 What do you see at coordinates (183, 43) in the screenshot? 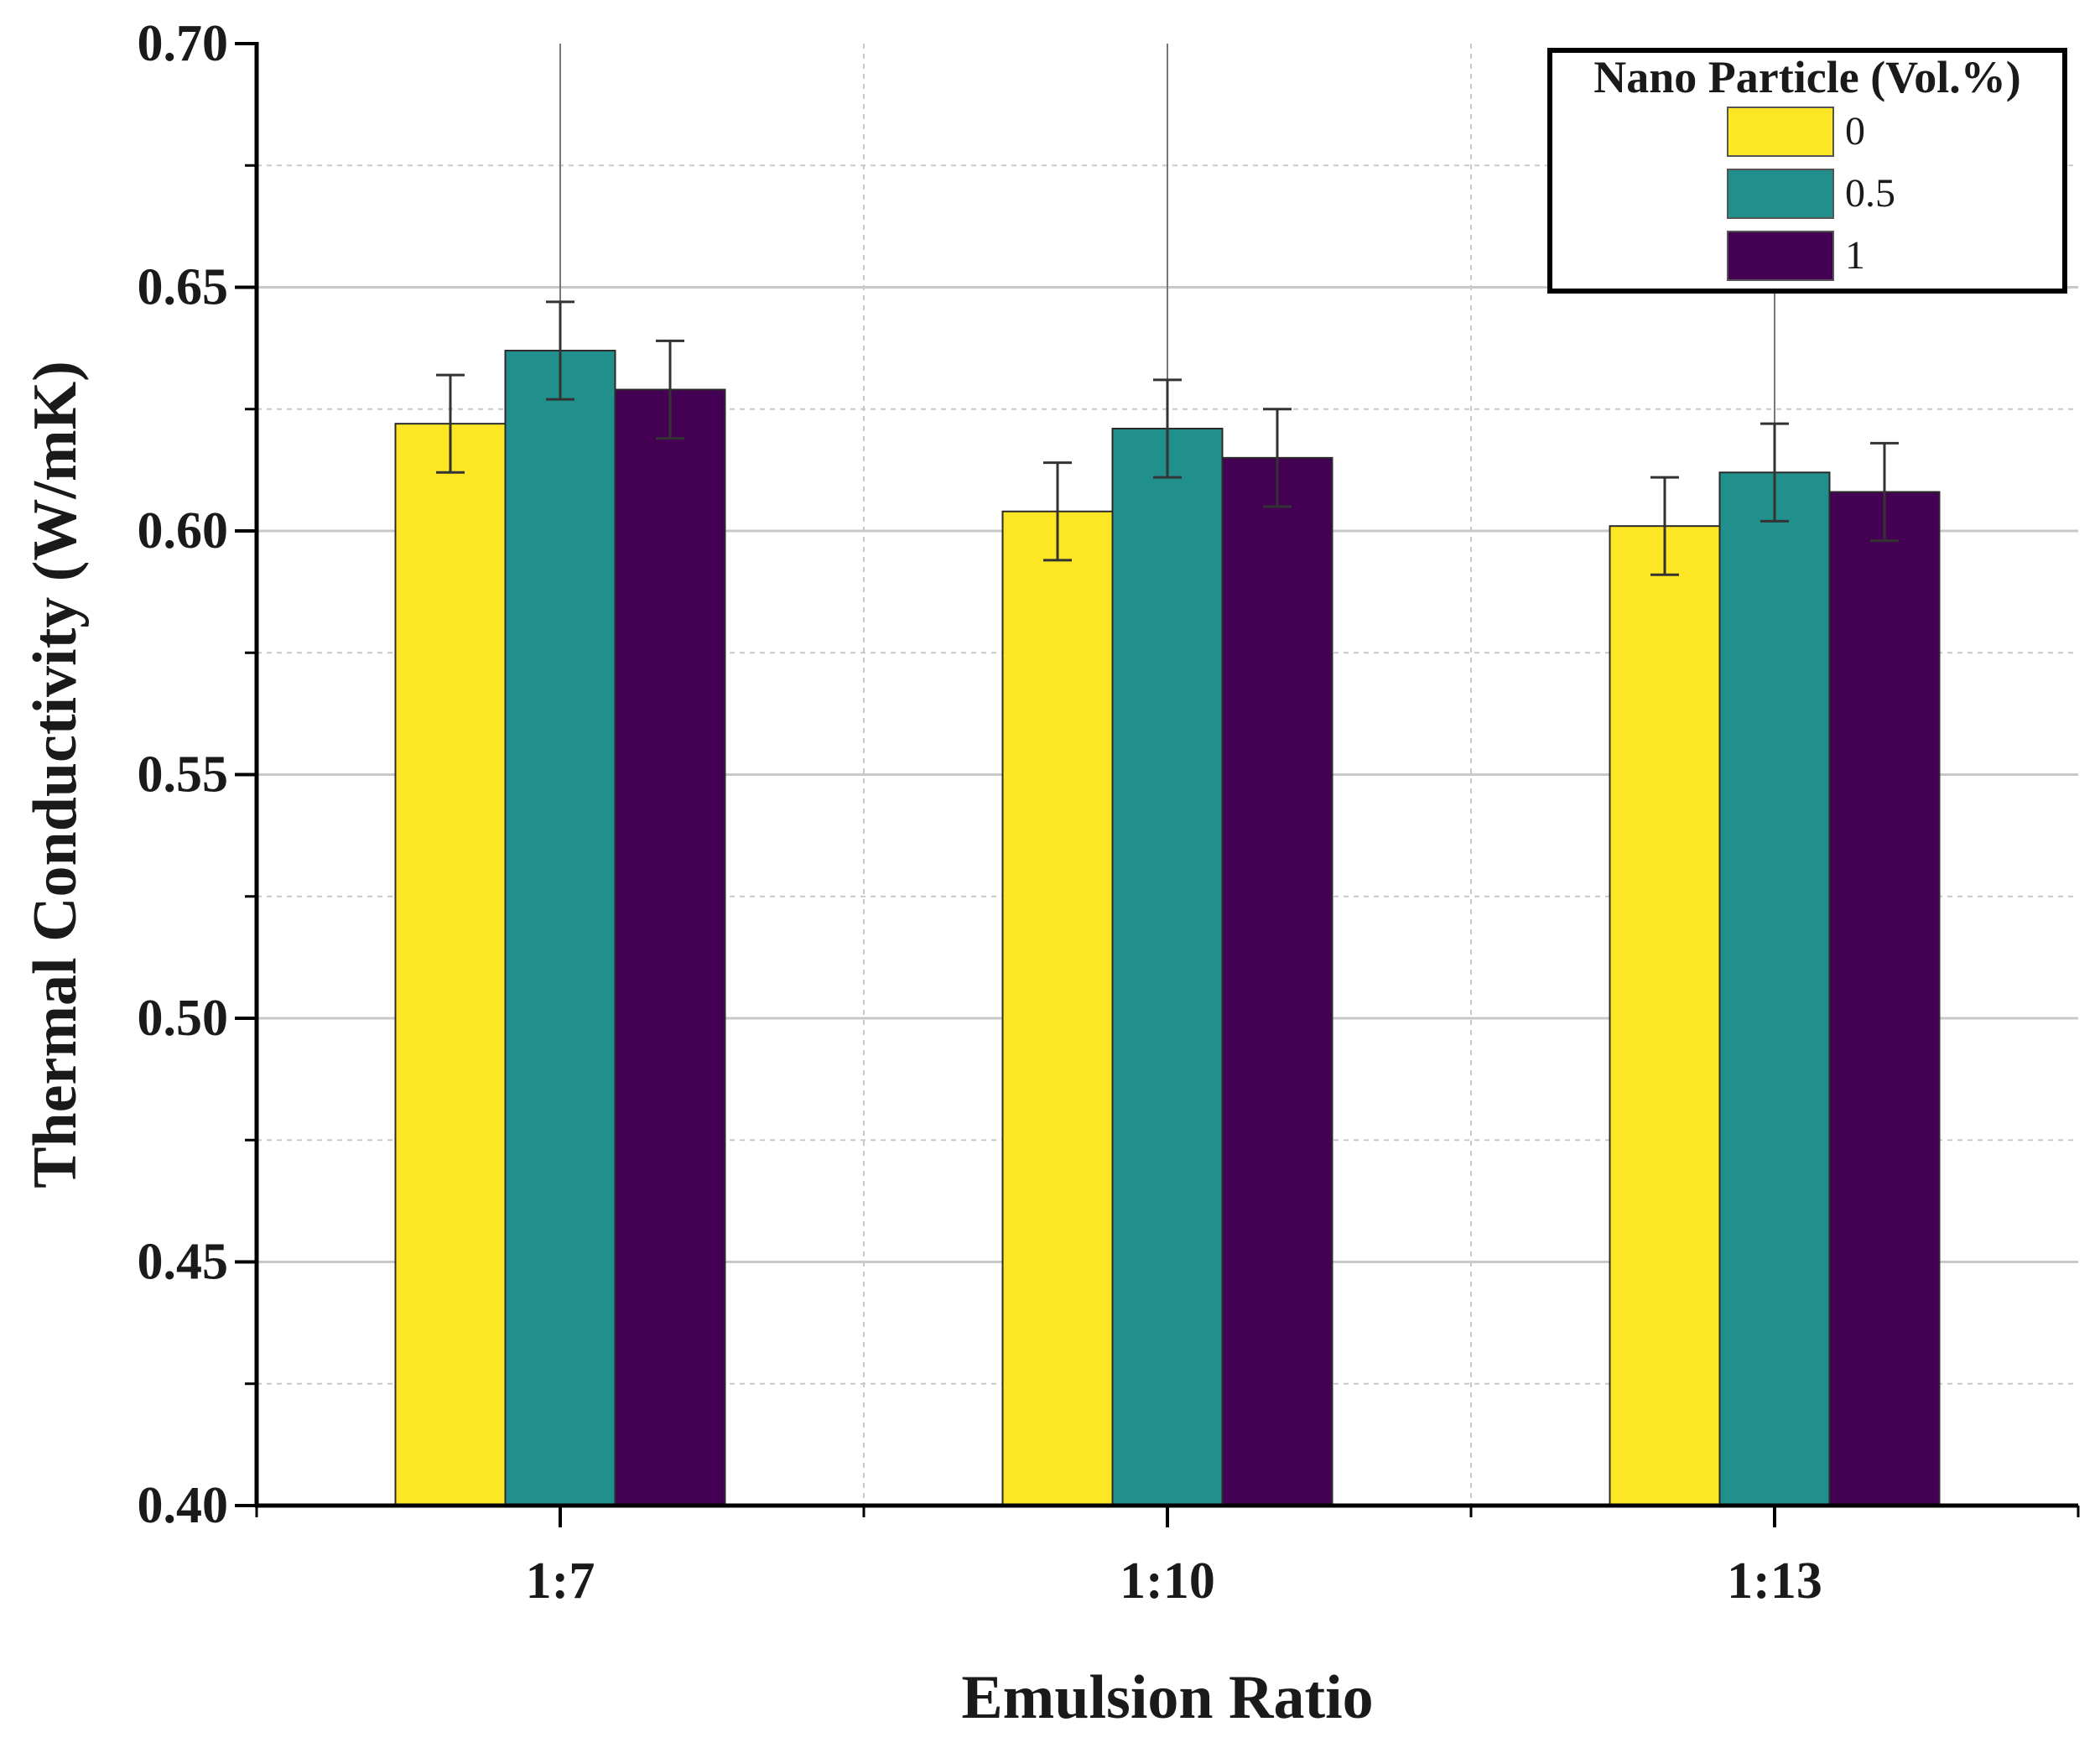
I see `y-tick-label: 0.70` at bounding box center [183, 43].